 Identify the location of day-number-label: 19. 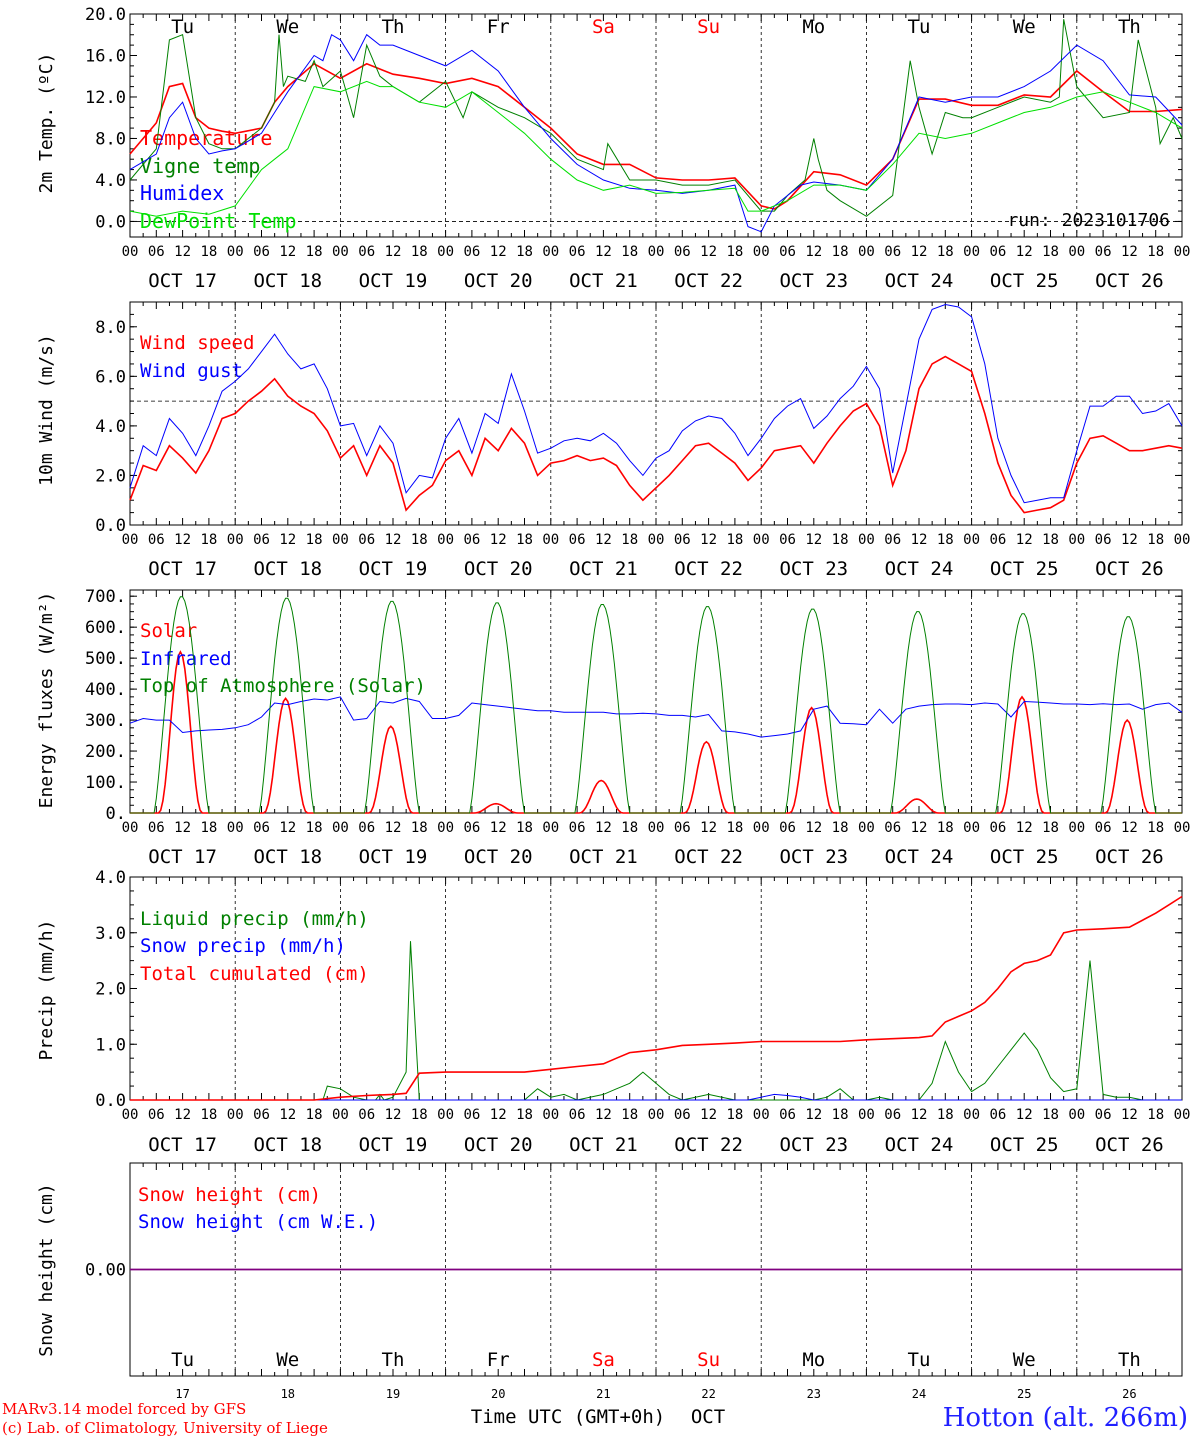
(393, 1394).